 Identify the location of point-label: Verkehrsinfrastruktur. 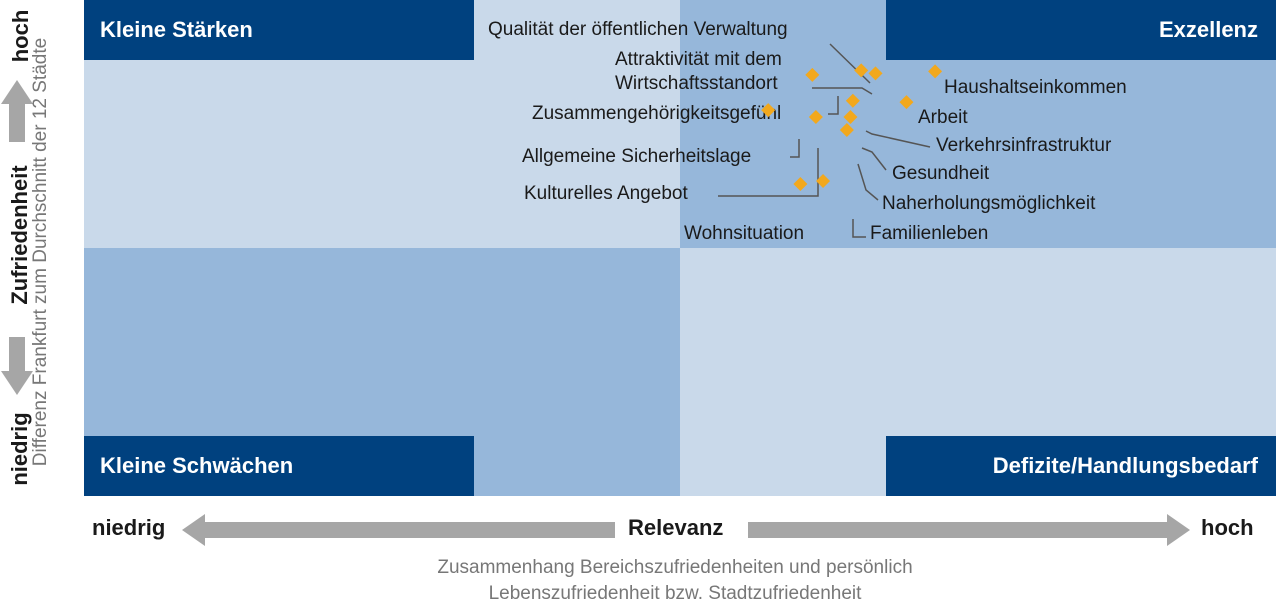
(1024, 145).